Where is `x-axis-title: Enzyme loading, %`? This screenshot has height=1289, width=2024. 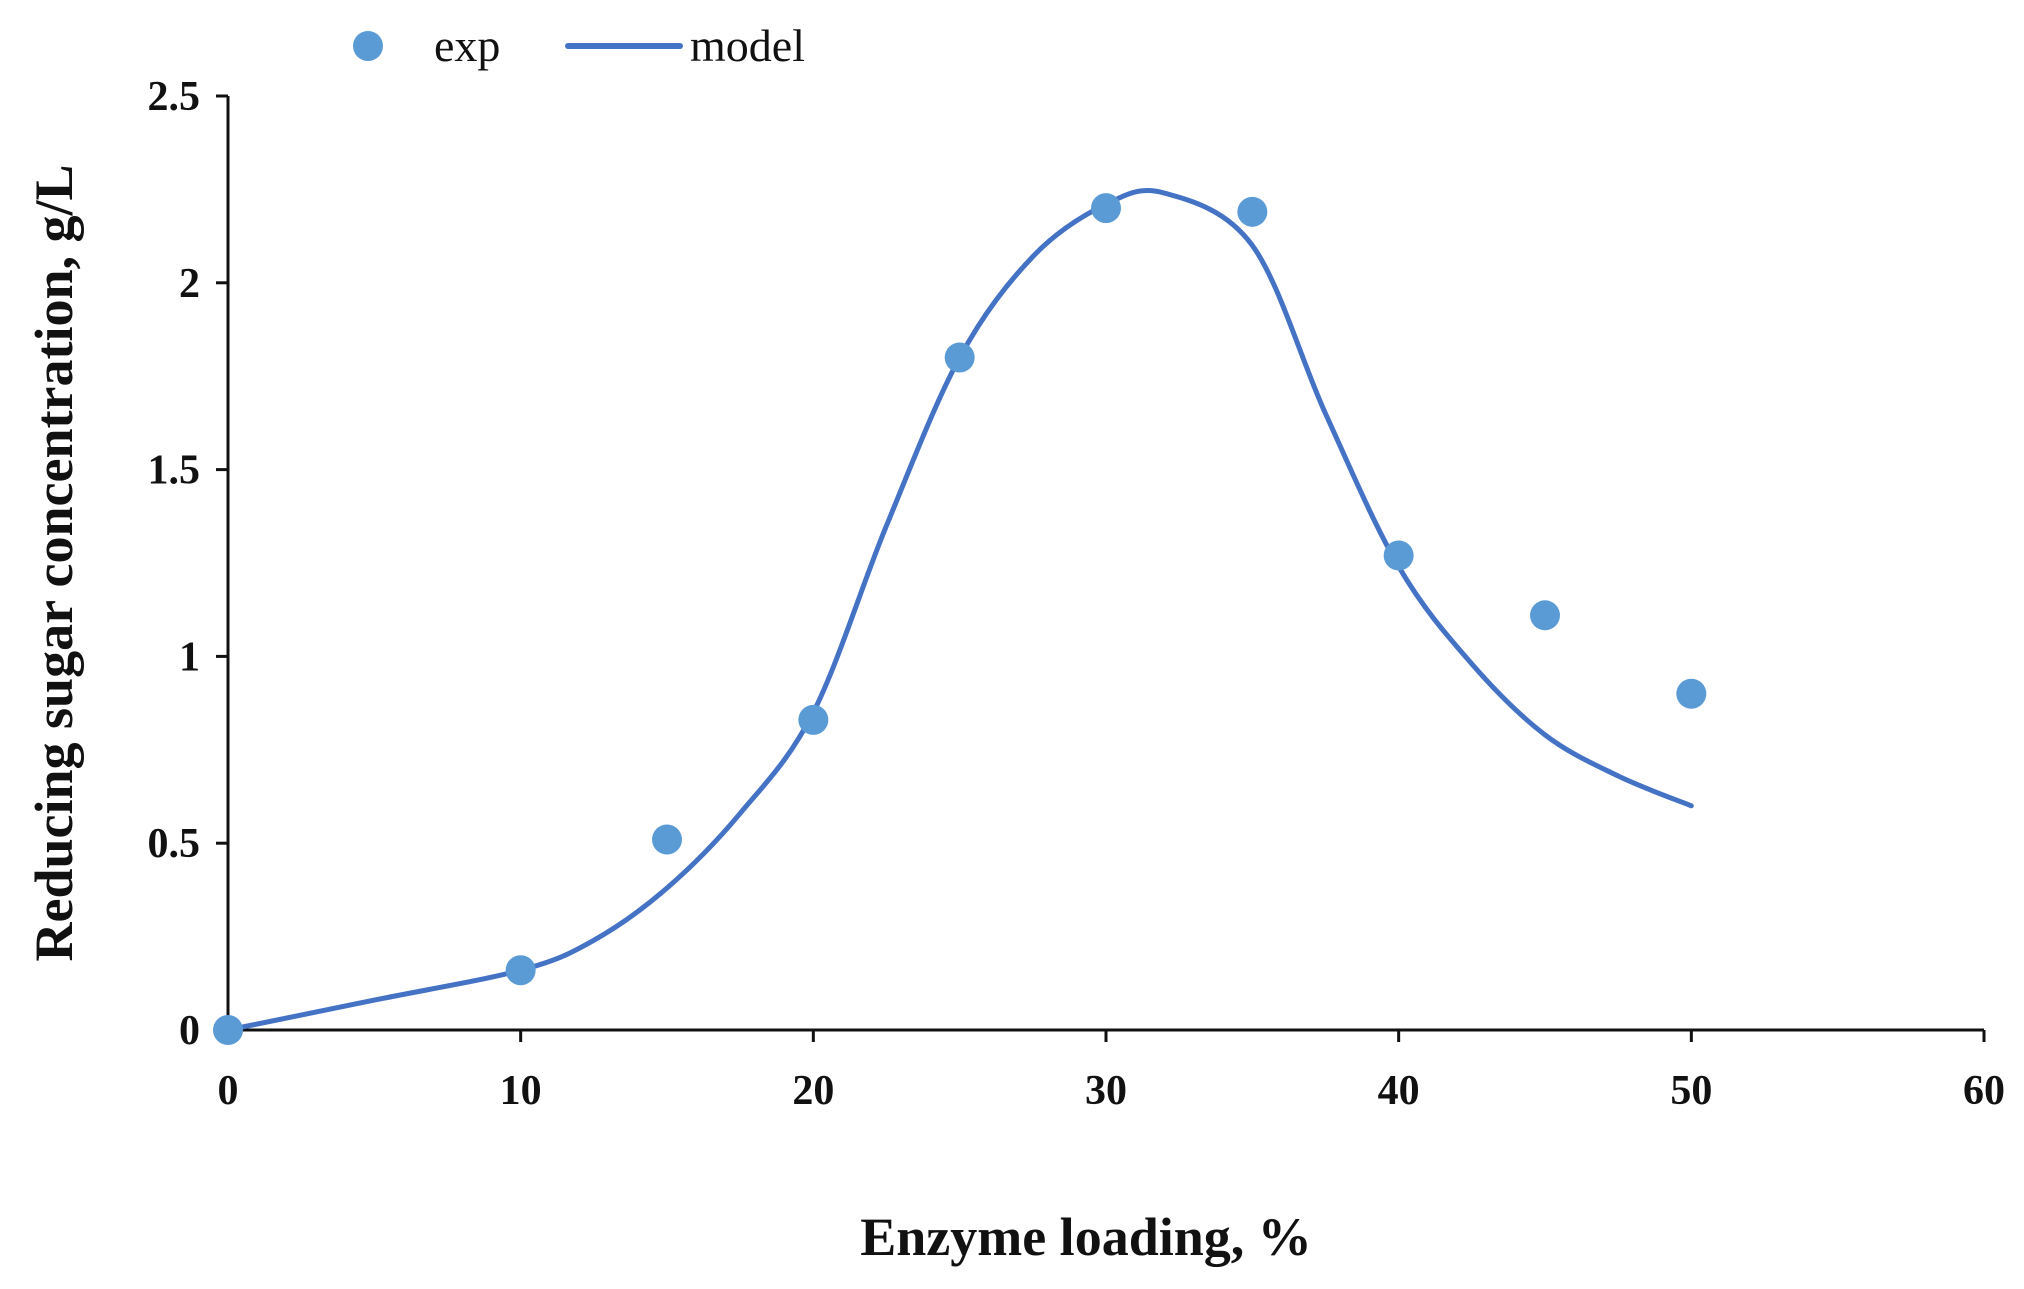 x-axis-title: Enzyme loading, % is located at coordinates (1086, 1237).